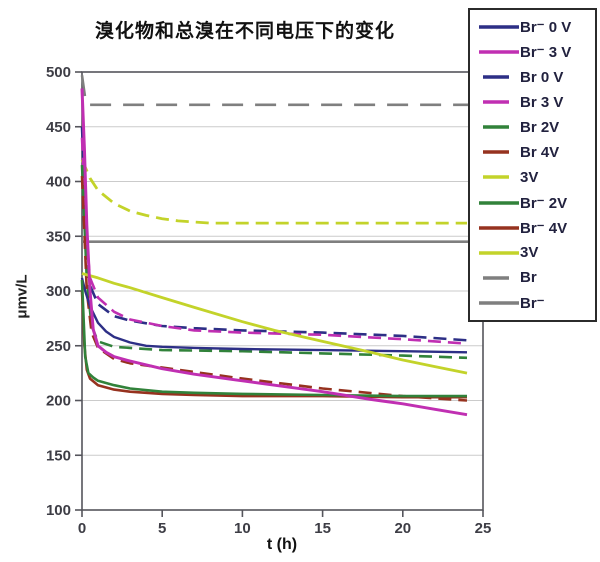 Image resolution: width=600 pixels, height=562 pixels. Describe the element at coordinates (58, 291) in the screenshot. I see `y-tick-label: 300` at that location.